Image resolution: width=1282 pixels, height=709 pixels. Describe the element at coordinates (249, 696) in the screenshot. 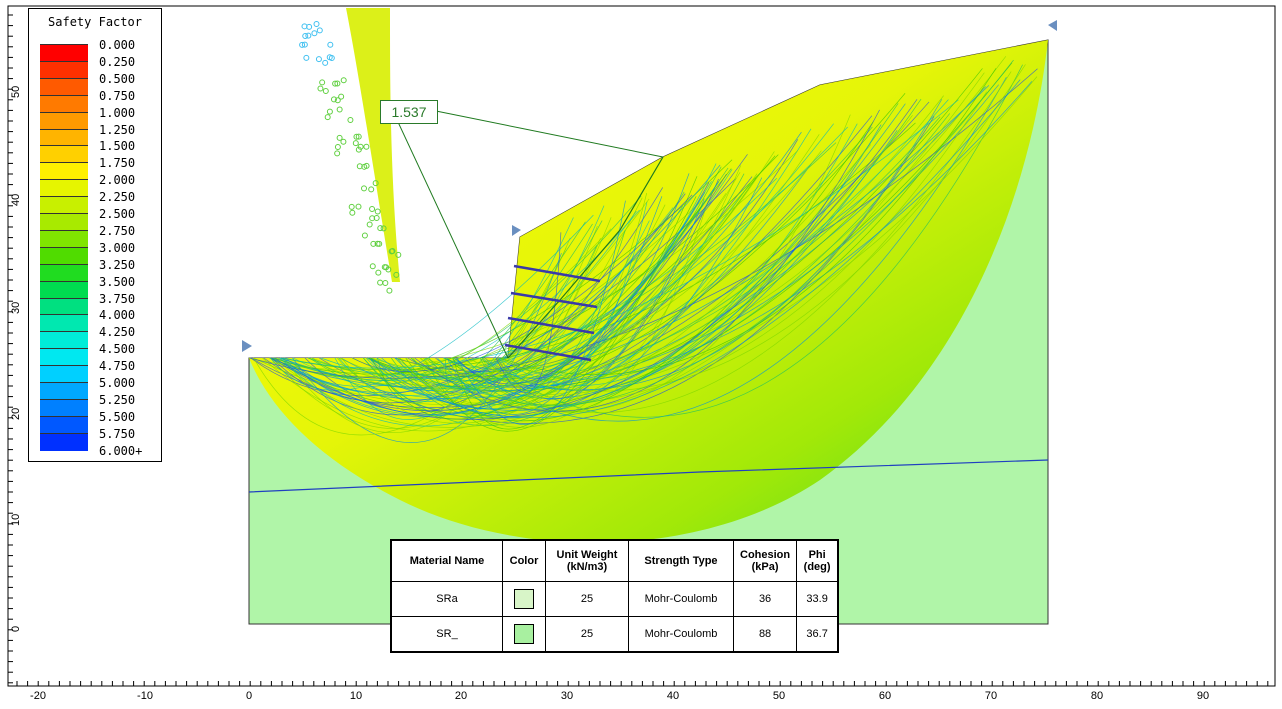

I see `x-tick-label: 0` at that location.